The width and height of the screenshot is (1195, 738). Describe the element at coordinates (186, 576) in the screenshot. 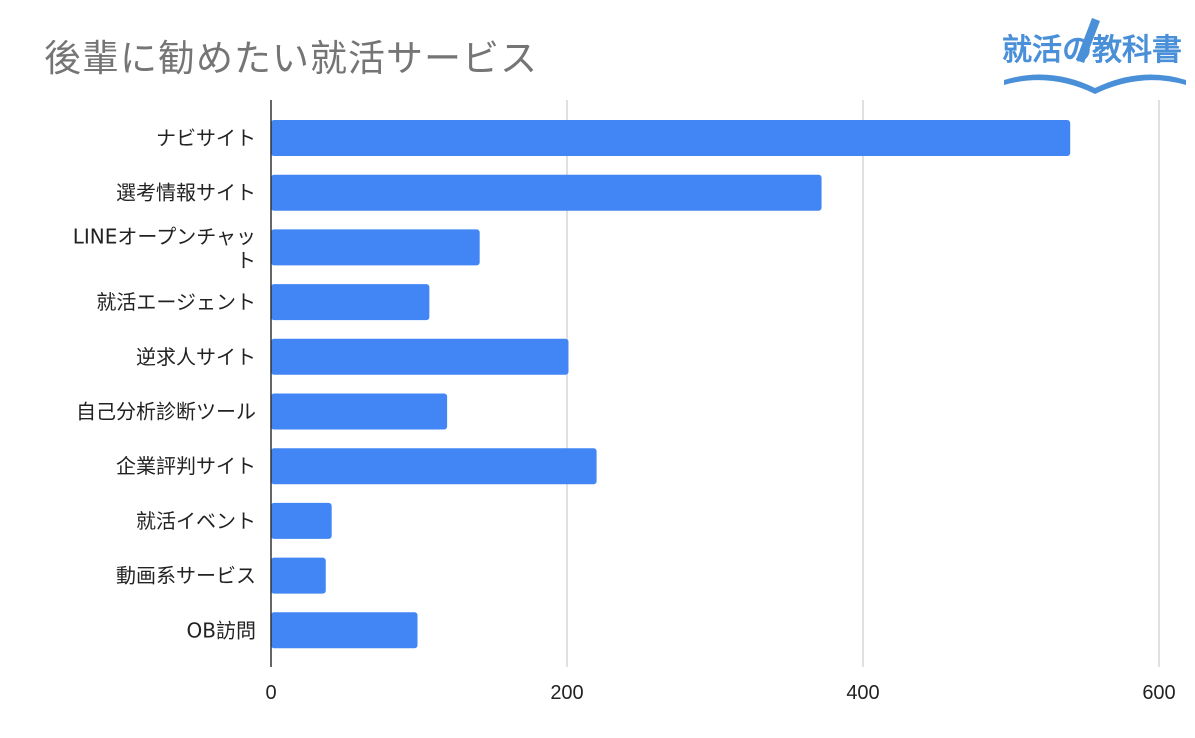

I see `category-label: 動画系サービス` at that location.